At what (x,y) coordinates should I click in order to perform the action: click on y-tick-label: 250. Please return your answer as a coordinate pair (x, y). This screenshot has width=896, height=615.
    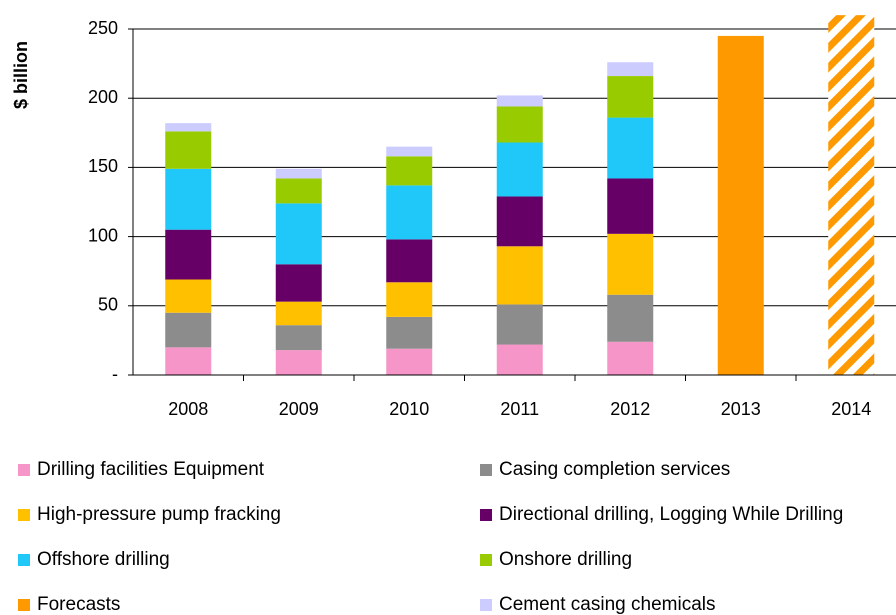
    Looking at the image, I should click on (103, 28).